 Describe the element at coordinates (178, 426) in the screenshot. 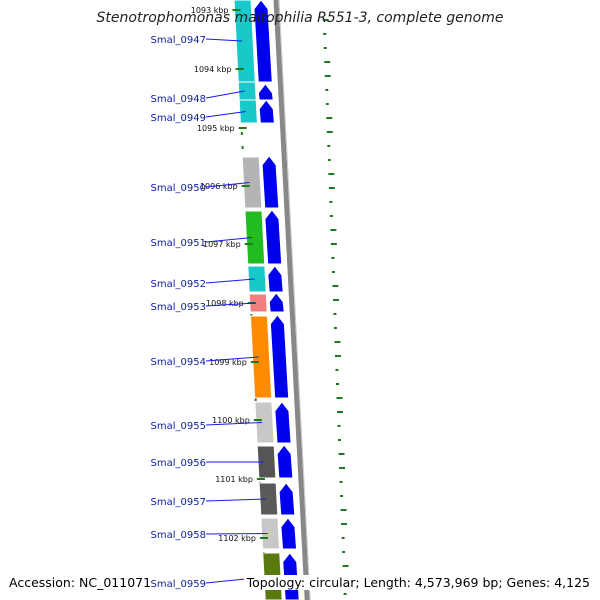

I see `gene-label: Smal_0955` at that location.